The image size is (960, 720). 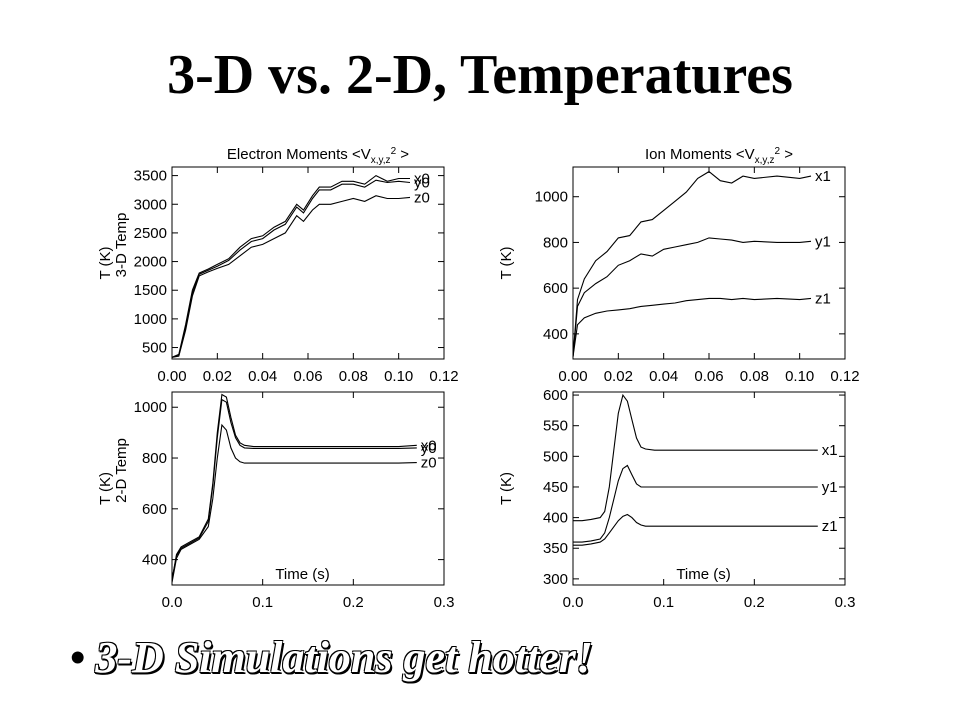 I want to click on y-tick-label: 2500, so click(x=150, y=233).